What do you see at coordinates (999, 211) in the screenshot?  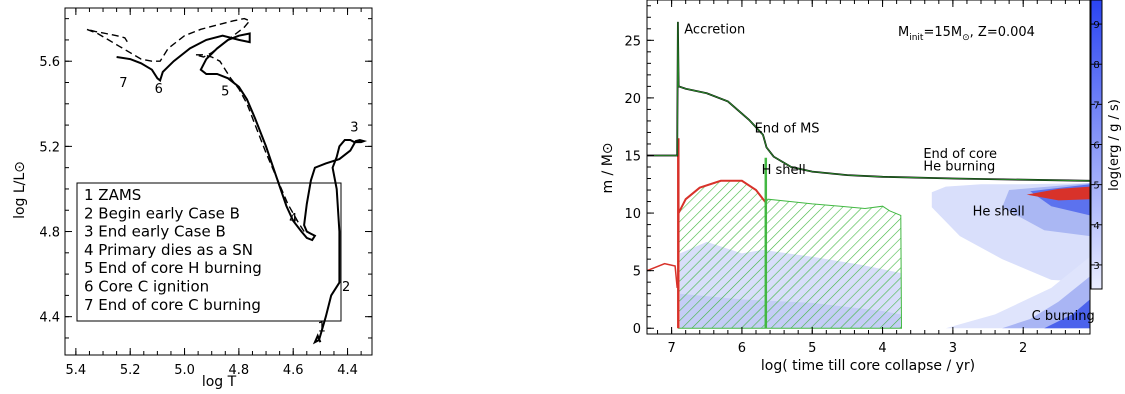 I see `kip-annotation: He shell` at bounding box center [999, 211].